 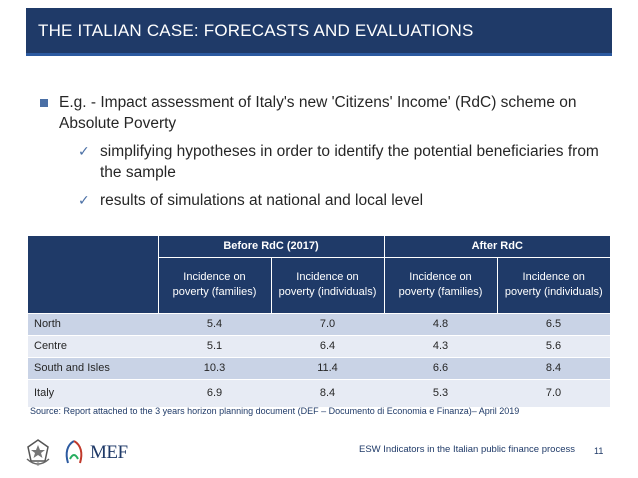 What do you see at coordinates (109, 452) in the screenshot?
I see `mef-logo-text: MEF` at bounding box center [109, 452].